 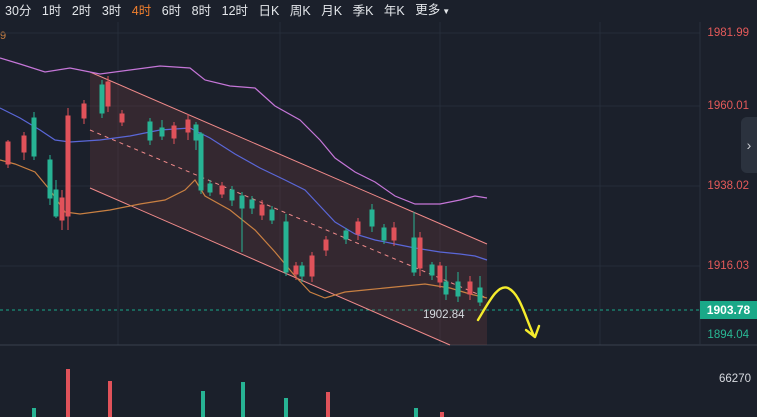 What do you see at coordinates (428, 10) in the screenshot?
I see `more-label: 更多` at bounding box center [428, 10].